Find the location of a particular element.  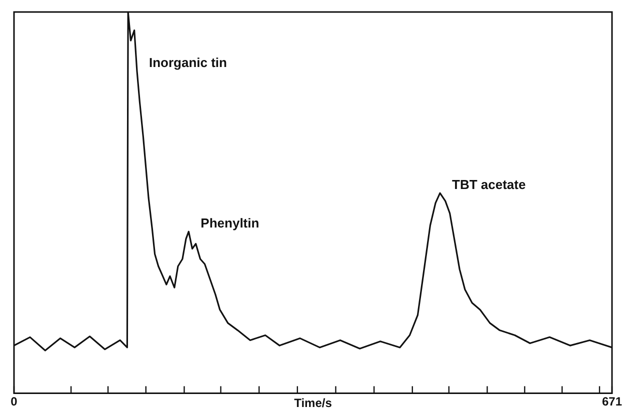

annotation: Phenyltin is located at coordinates (230, 223).